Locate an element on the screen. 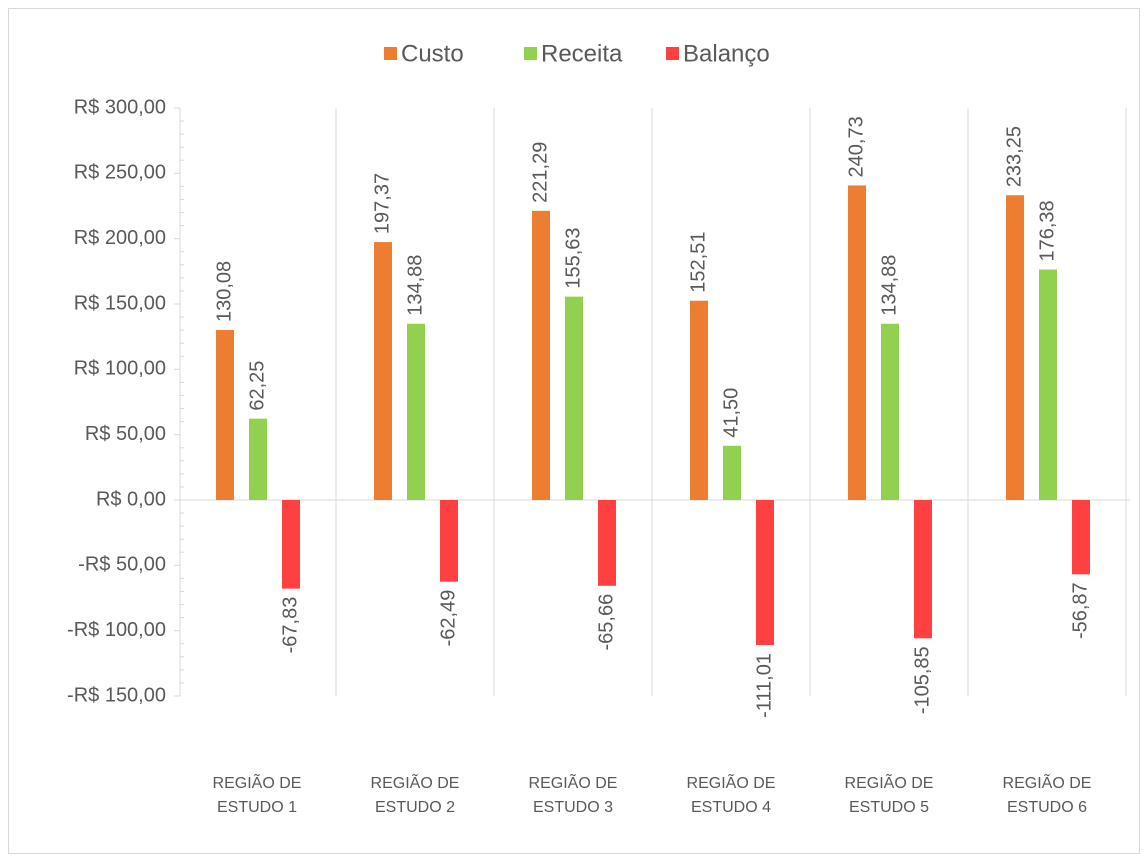 The image size is (1148, 862). y-tick-label: R$ 50,00 is located at coordinates (125, 434).